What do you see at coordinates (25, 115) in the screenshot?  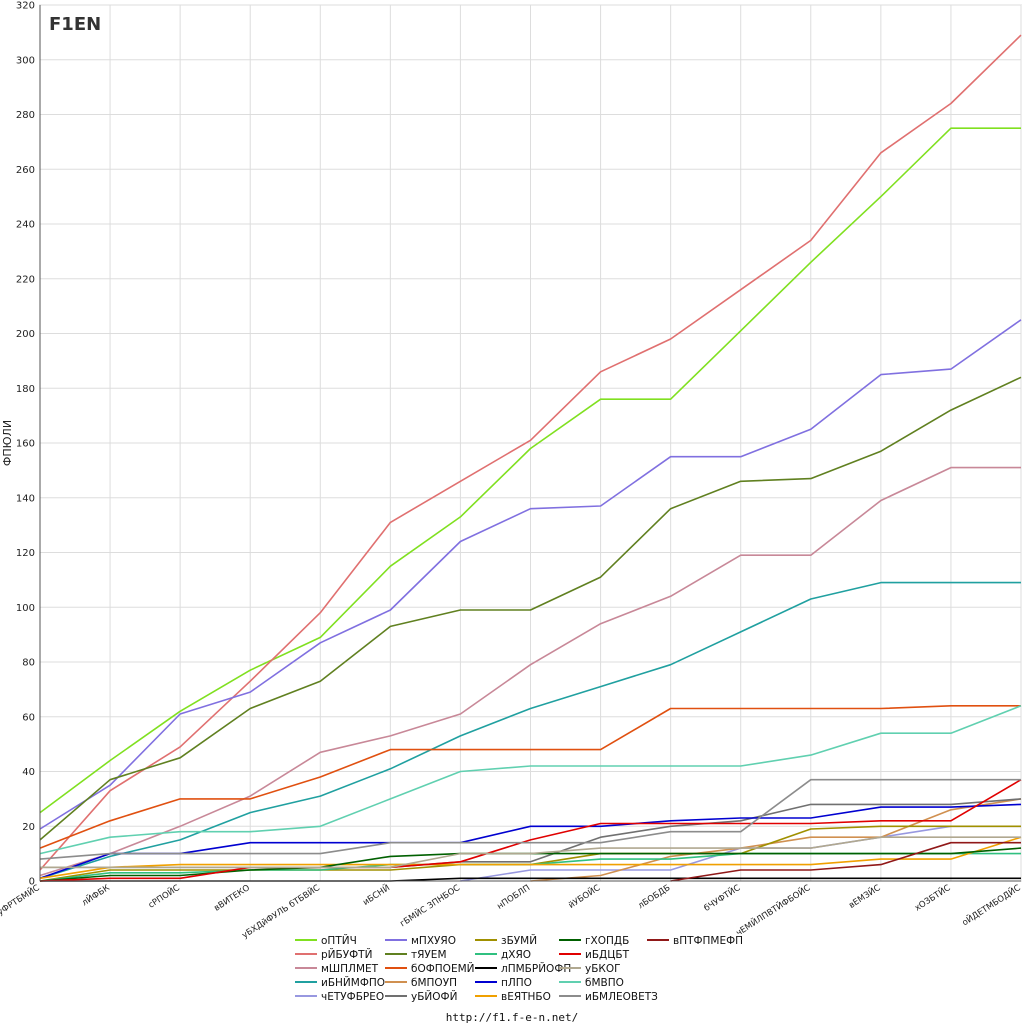 I see `y-tick-label: 280` at bounding box center [25, 115].